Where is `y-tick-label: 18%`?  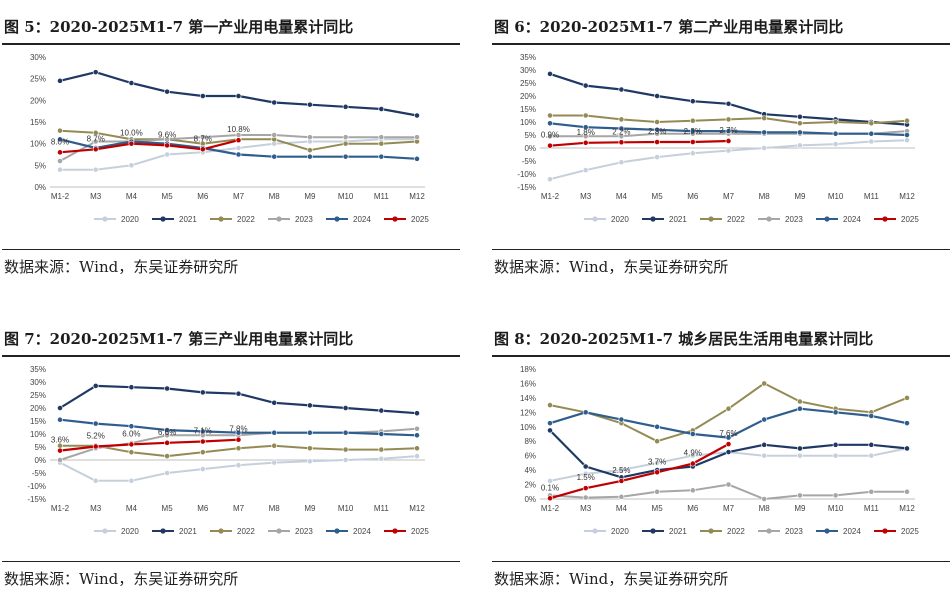 y-tick-label: 18% is located at coordinates (528, 369).